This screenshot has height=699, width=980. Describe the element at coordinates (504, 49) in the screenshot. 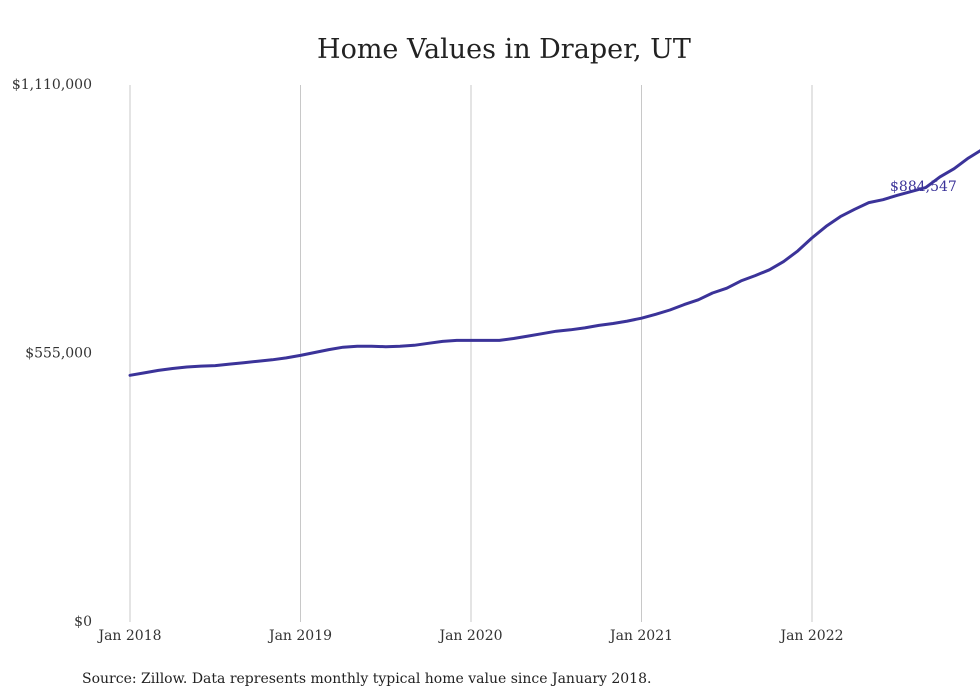

I see `chart-title: Home Values in Draper, UT` at that location.